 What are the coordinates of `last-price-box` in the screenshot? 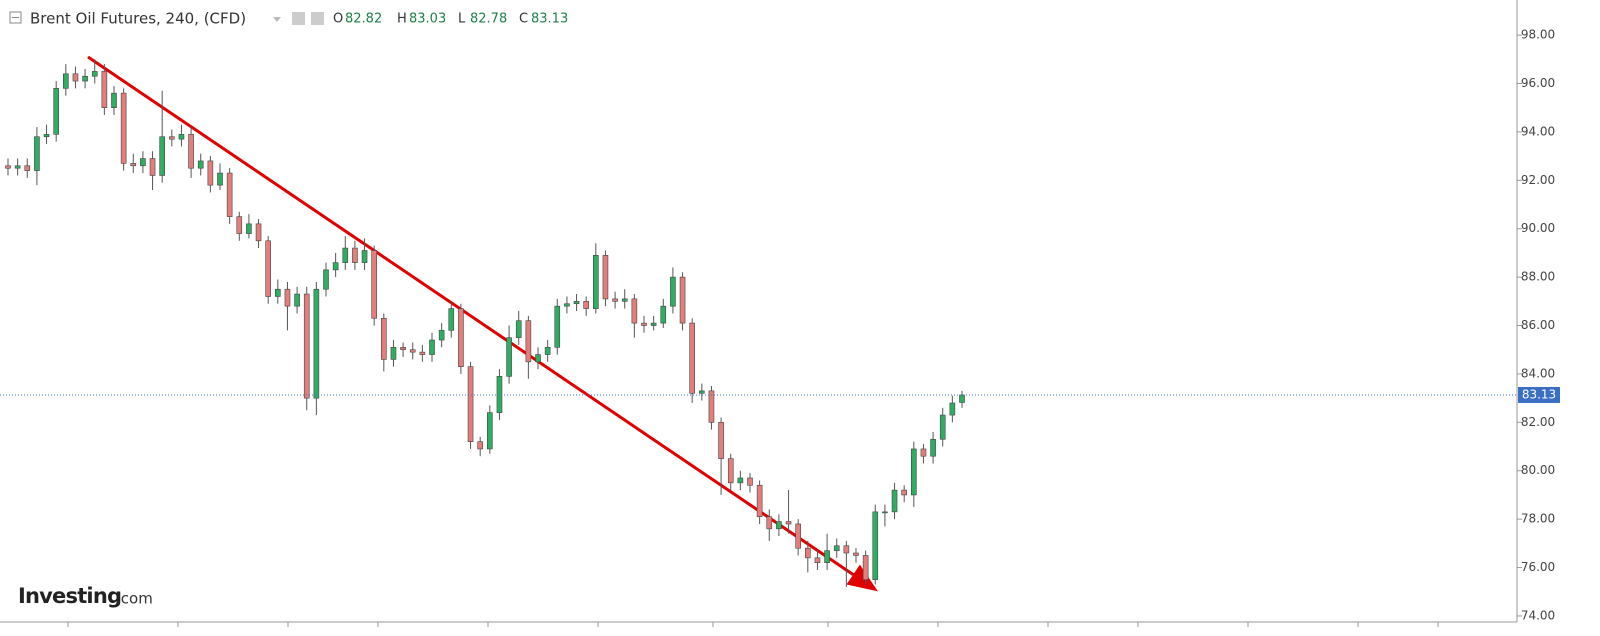 It's located at (1539, 394).